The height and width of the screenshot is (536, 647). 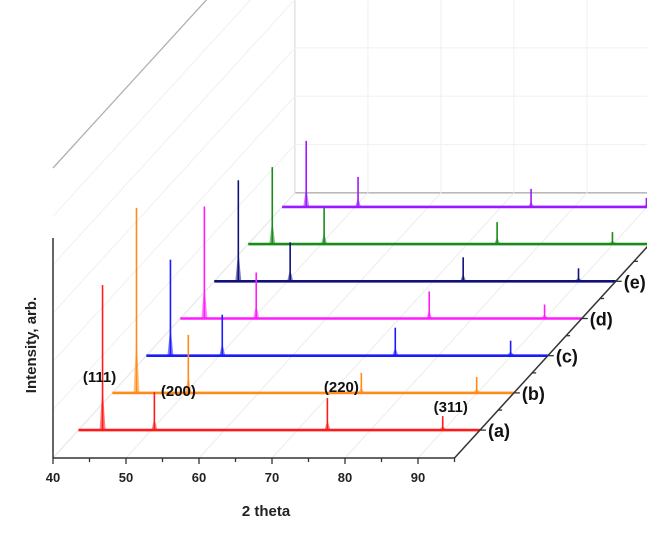 What do you see at coordinates (126, 477) in the screenshot?
I see `x-tick-label: 50` at bounding box center [126, 477].